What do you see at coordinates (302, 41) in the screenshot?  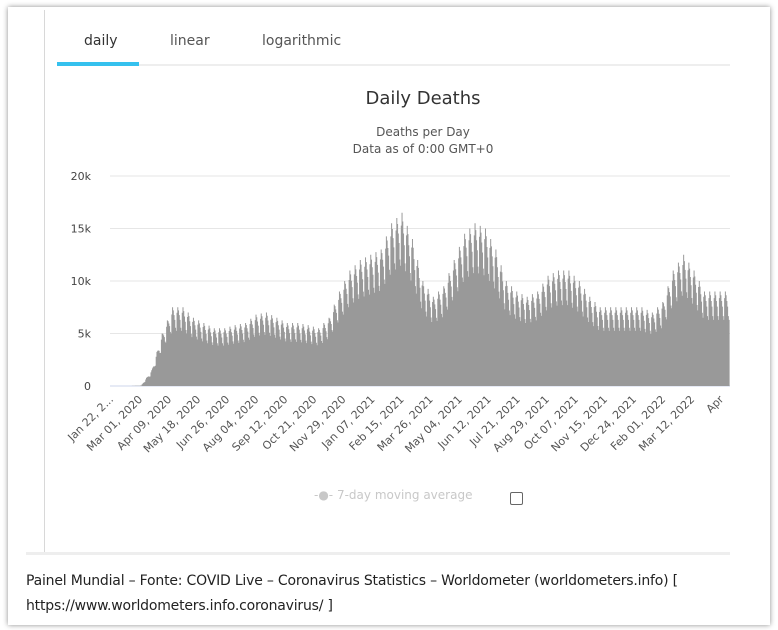 I see `tab-logarithmic: logarithmic` at bounding box center [302, 41].